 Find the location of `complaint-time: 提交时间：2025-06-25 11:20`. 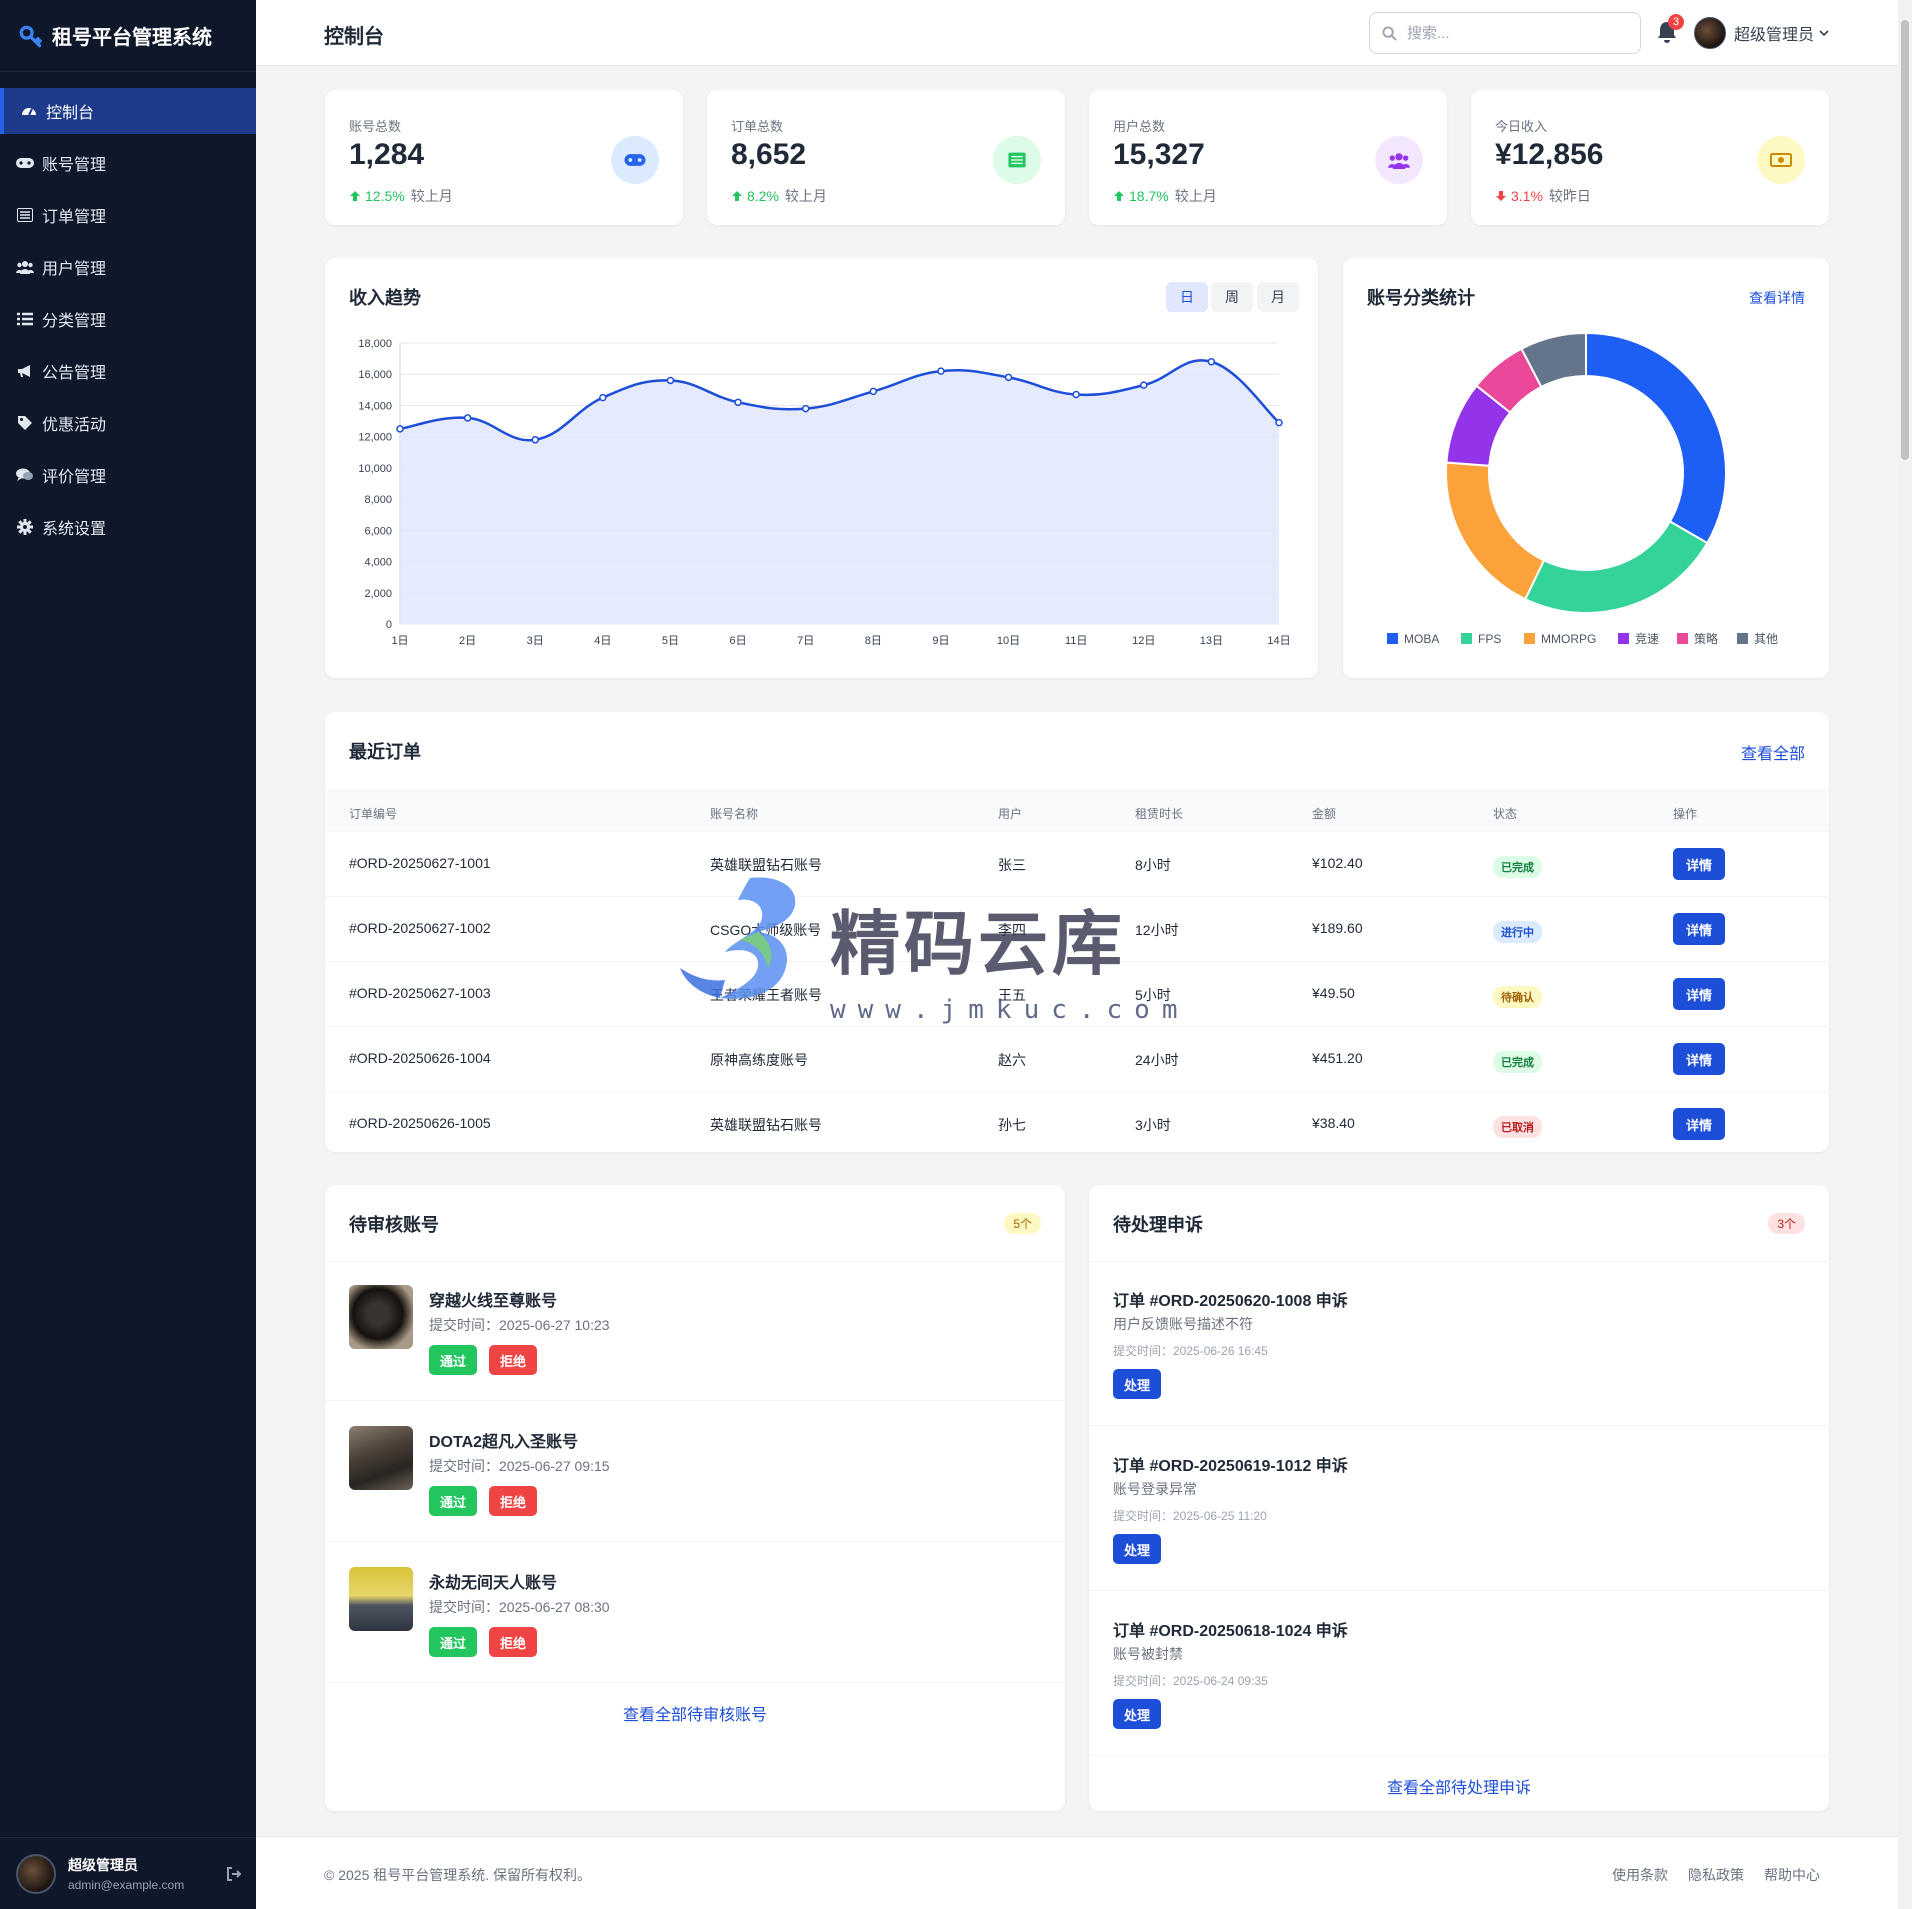

complaint-time: 提交时间：2025-06-25 11:20 is located at coordinates (1190, 1516).